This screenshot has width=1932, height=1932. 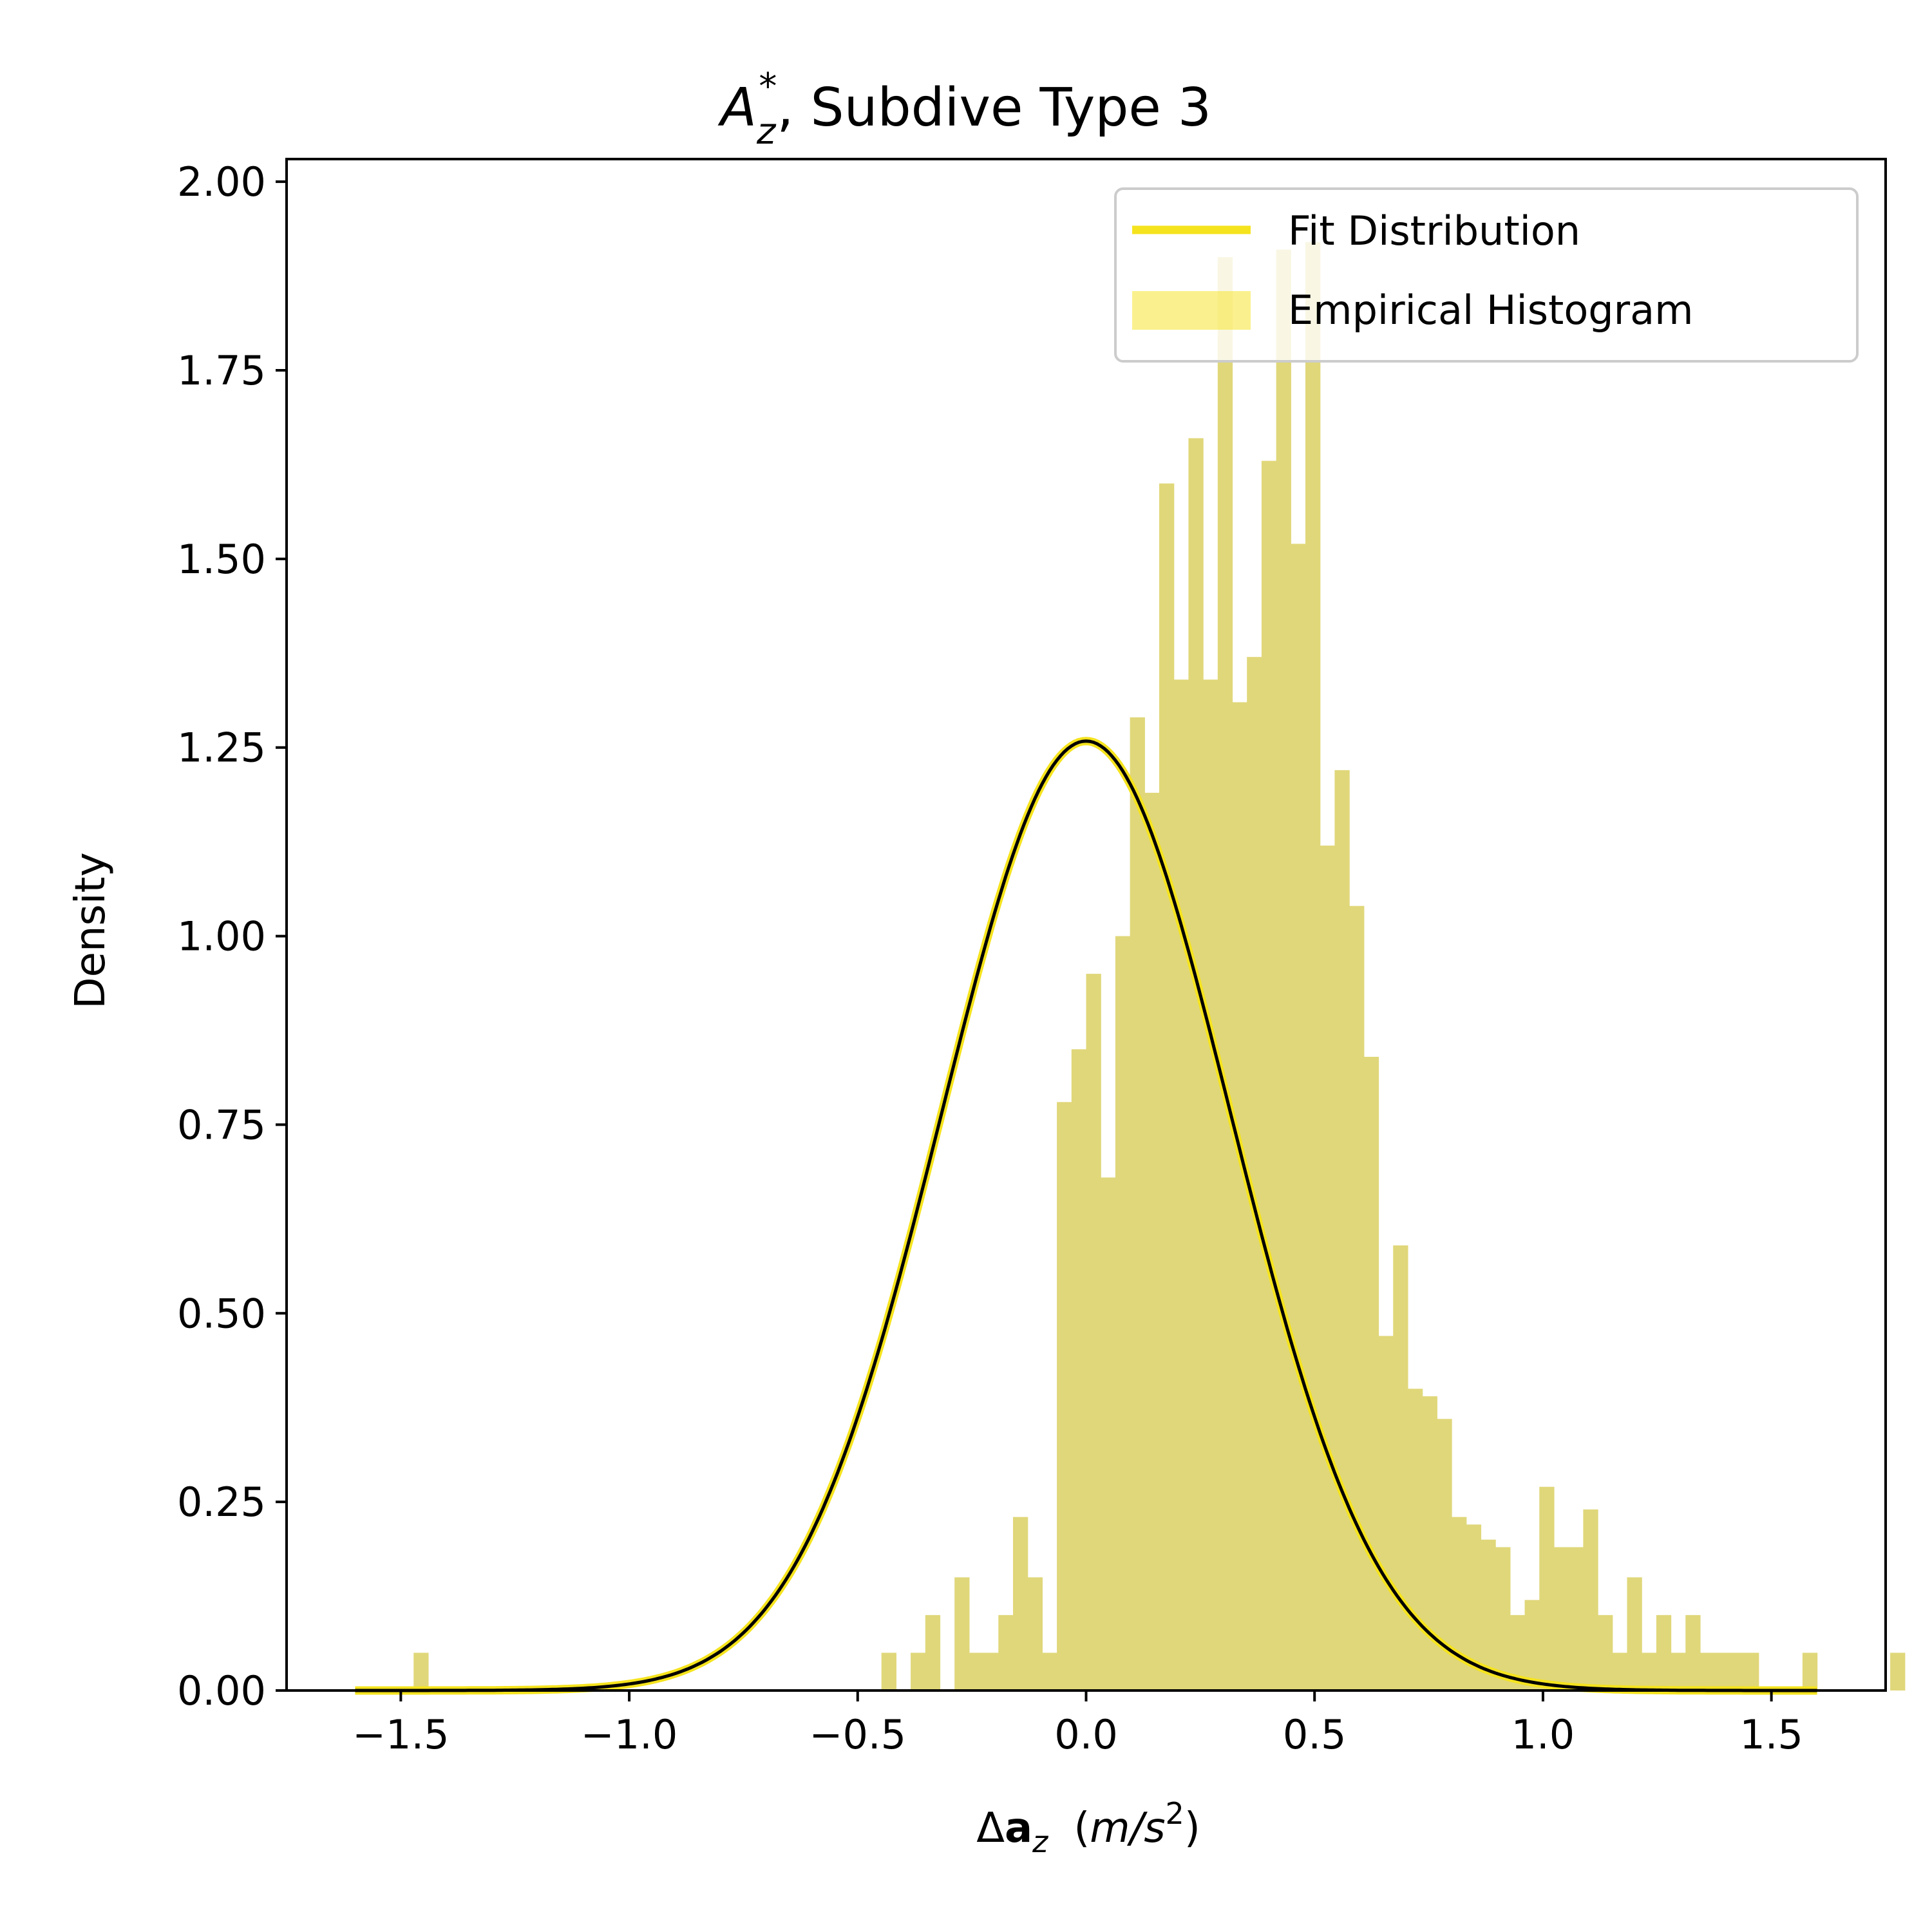 I want to click on x-tick-label: −0.5, so click(x=858, y=1735).